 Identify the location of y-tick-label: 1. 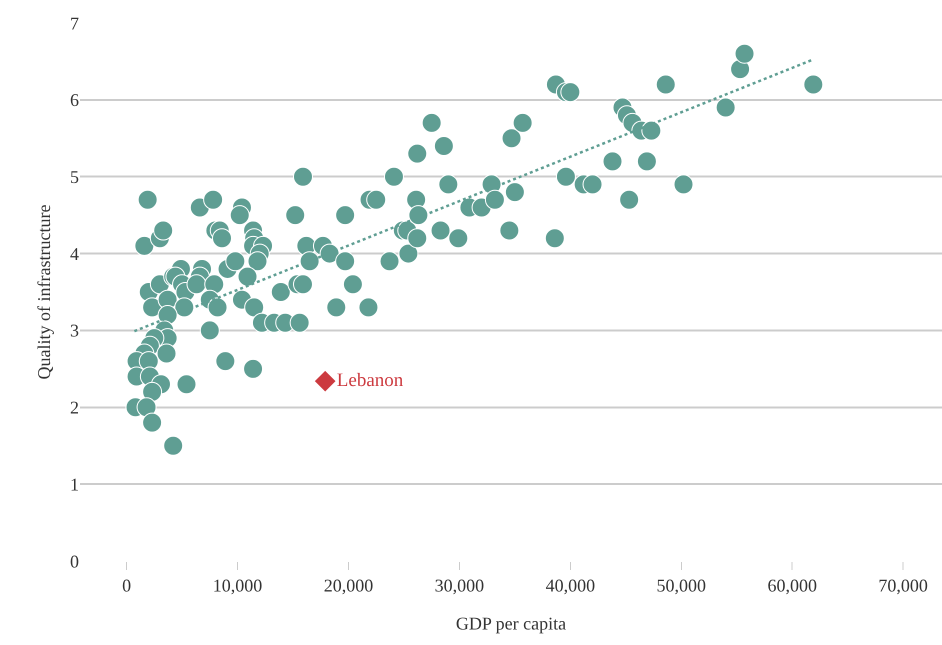
(74, 484).